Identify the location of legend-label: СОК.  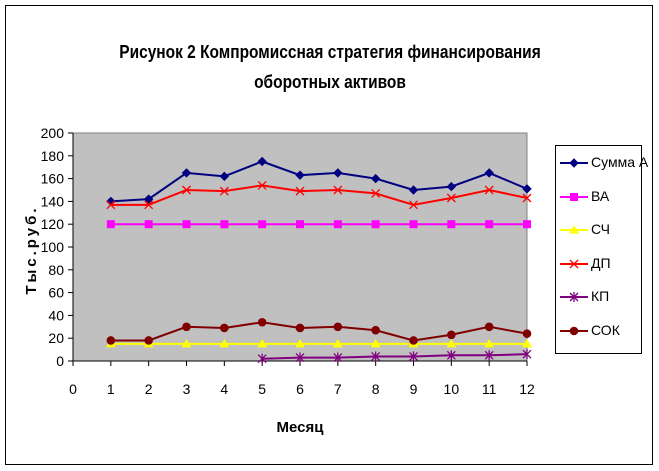
(605, 329).